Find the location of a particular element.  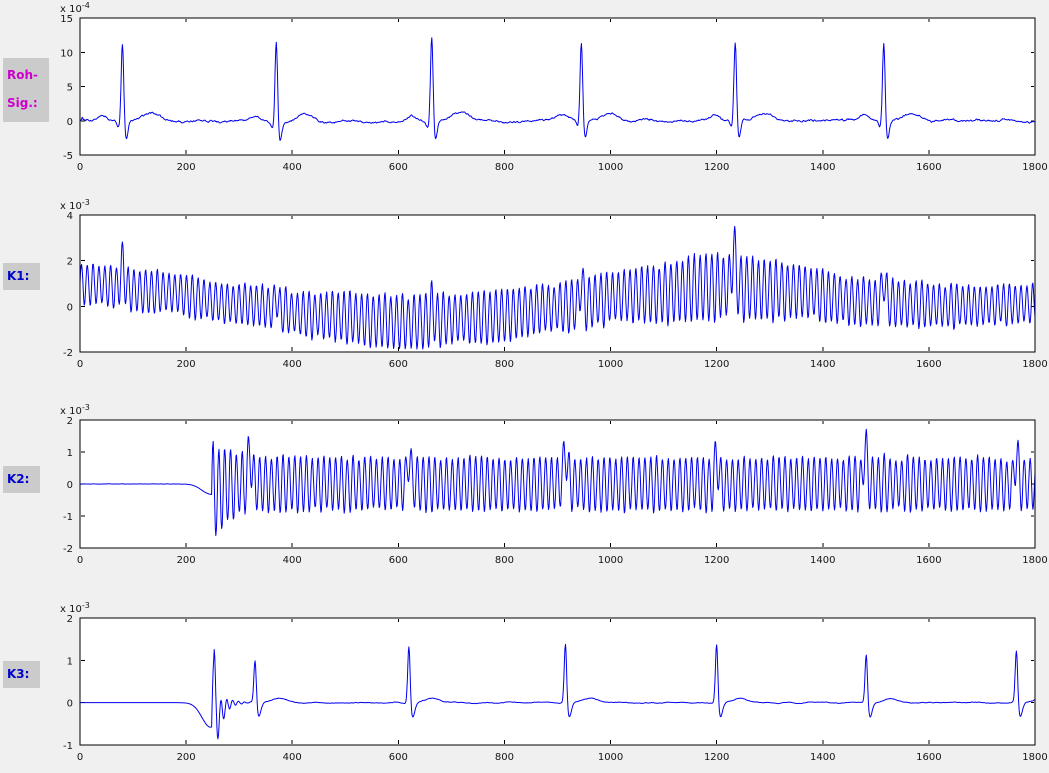

y-tick-label: -5 is located at coordinates (68, 156).